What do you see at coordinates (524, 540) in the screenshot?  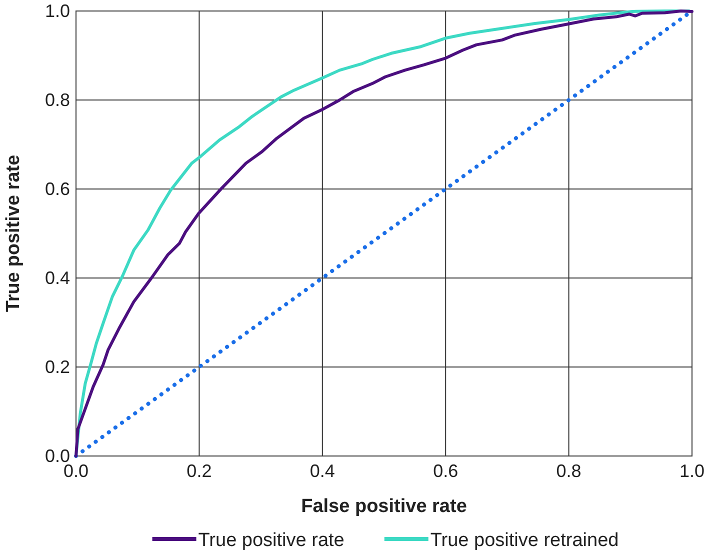 I see `legend-label: True positive retrained` at bounding box center [524, 540].